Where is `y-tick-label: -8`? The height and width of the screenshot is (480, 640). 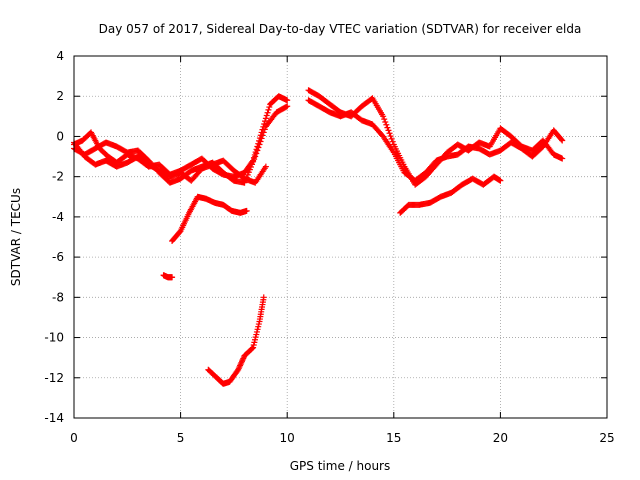
y-tick-label: -8 is located at coordinates (58, 297).